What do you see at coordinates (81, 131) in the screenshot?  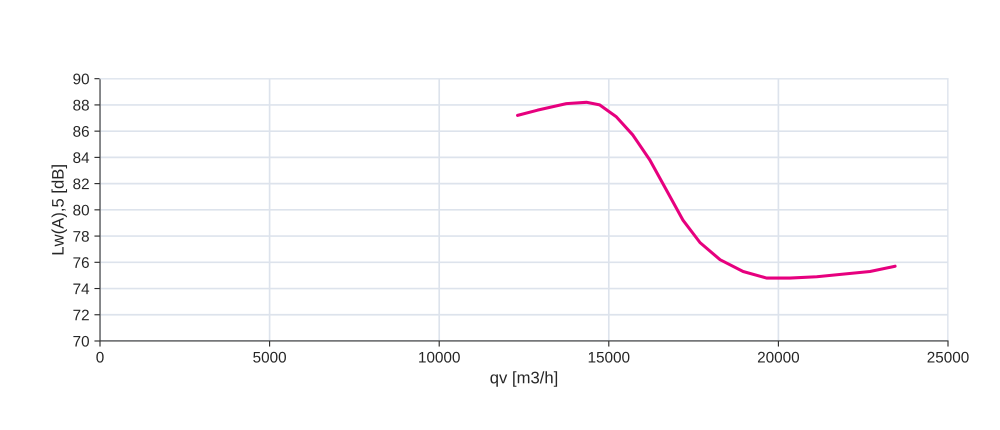 I see `y-tick-label: 86` at bounding box center [81, 131].